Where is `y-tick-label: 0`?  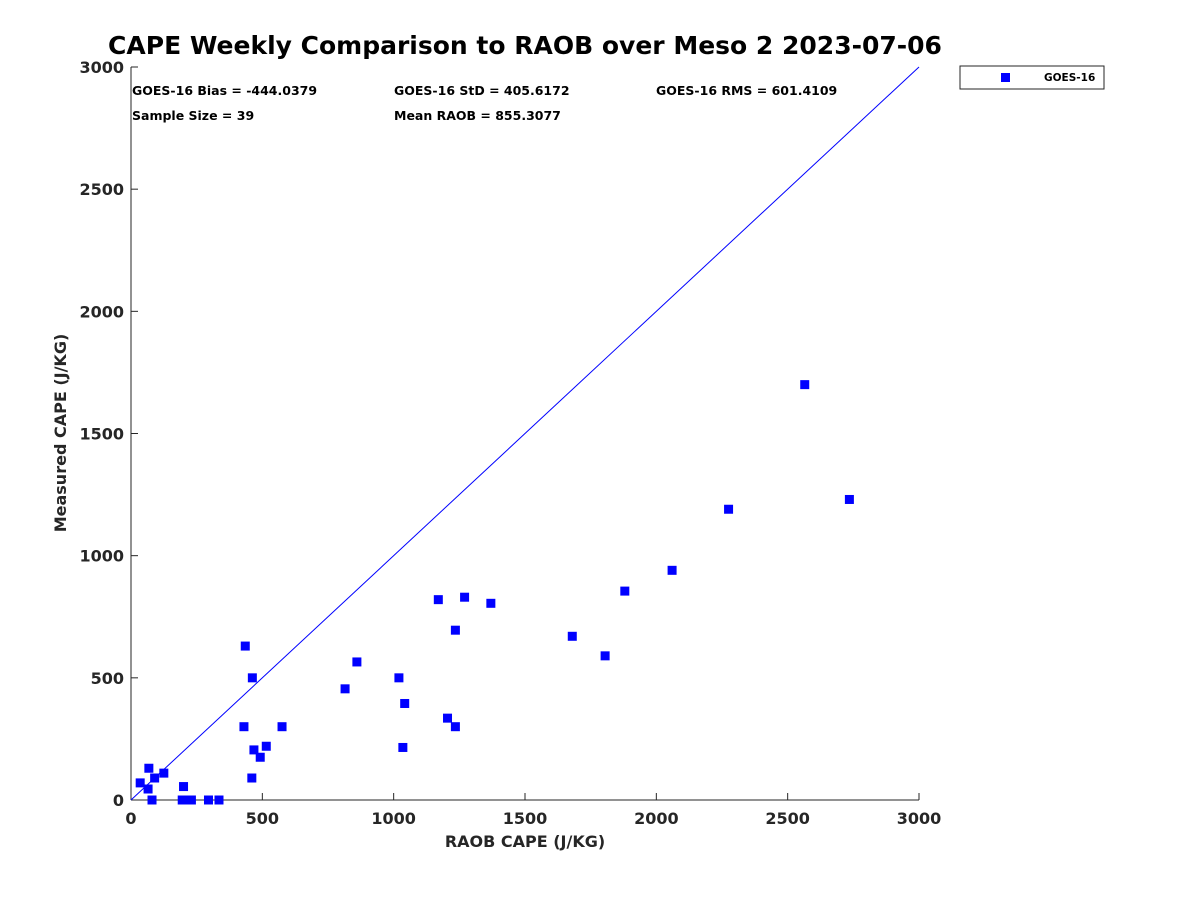 y-tick-label: 0 is located at coordinates (118, 800).